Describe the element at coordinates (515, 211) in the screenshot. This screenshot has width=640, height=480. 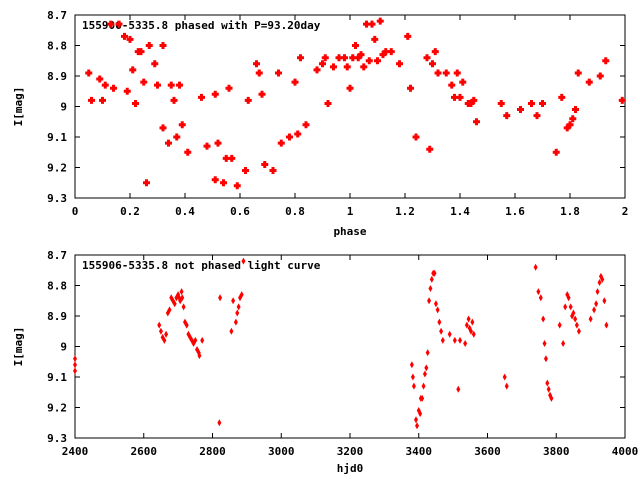
I see `phased-x-tick-label: 1.6` at that location.